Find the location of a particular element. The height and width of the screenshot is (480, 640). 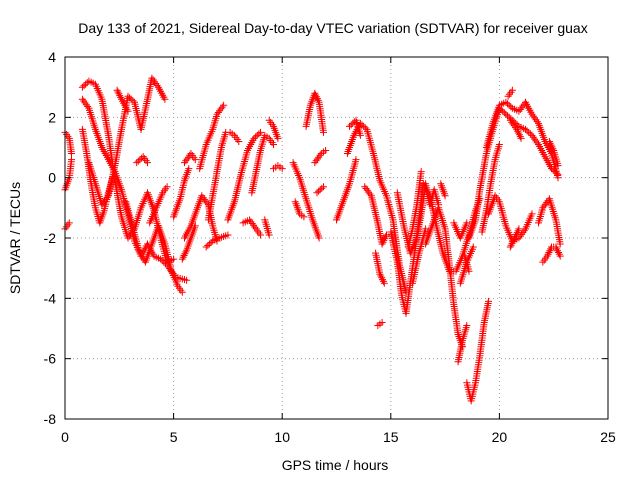

y-tick-label: 2 is located at coordinates (52, 117).